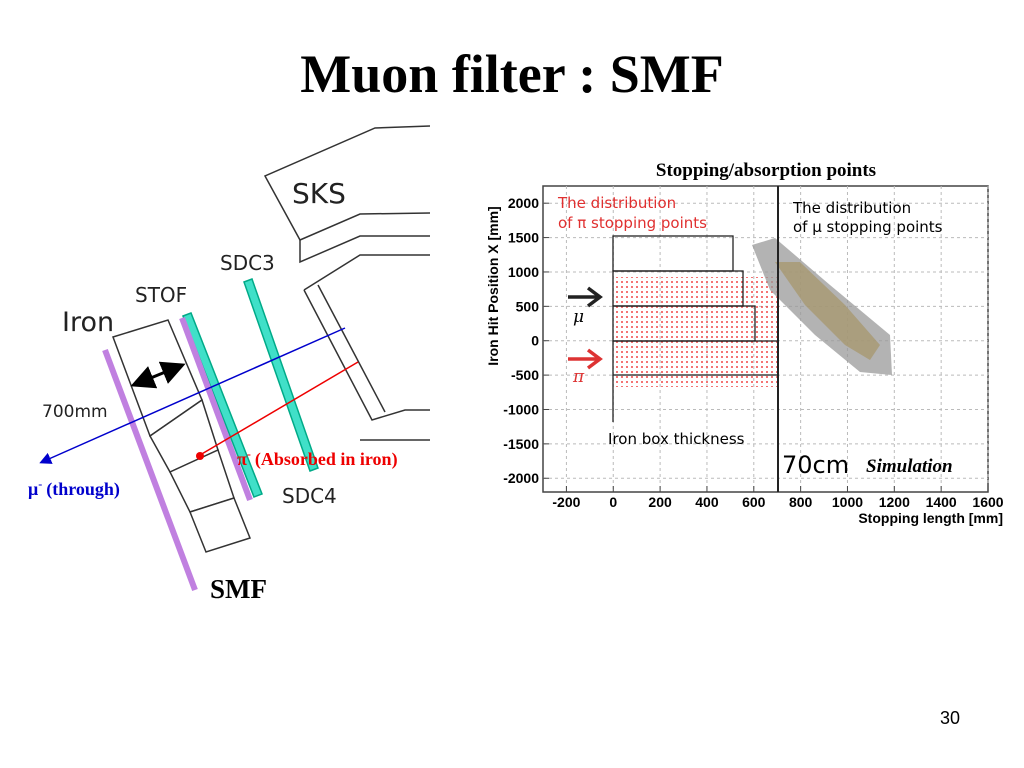 The height and width of the screenshot is (768, 1024). I want to click on x-tick-label: 800, so click(801, 502).